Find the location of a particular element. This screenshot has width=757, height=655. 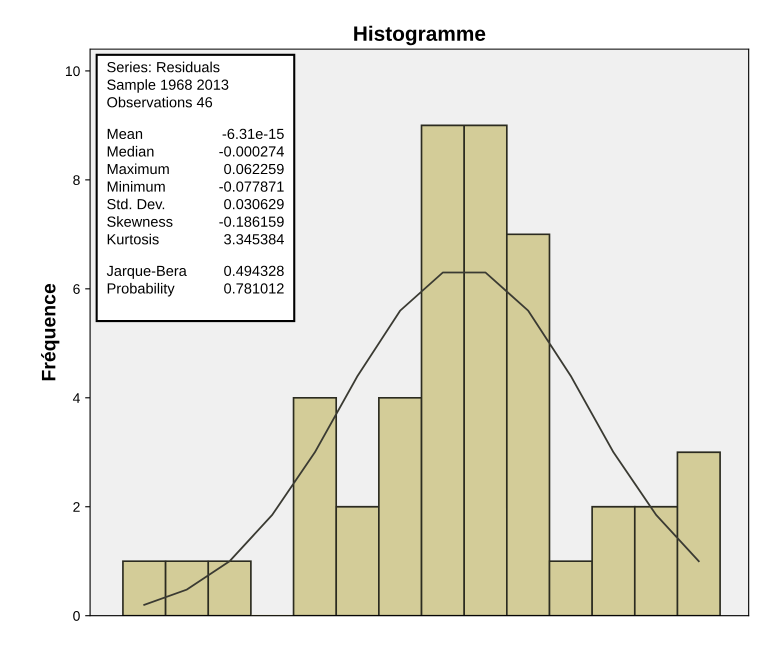

annotation: Observations 46 is located at coordinates (159, 102).